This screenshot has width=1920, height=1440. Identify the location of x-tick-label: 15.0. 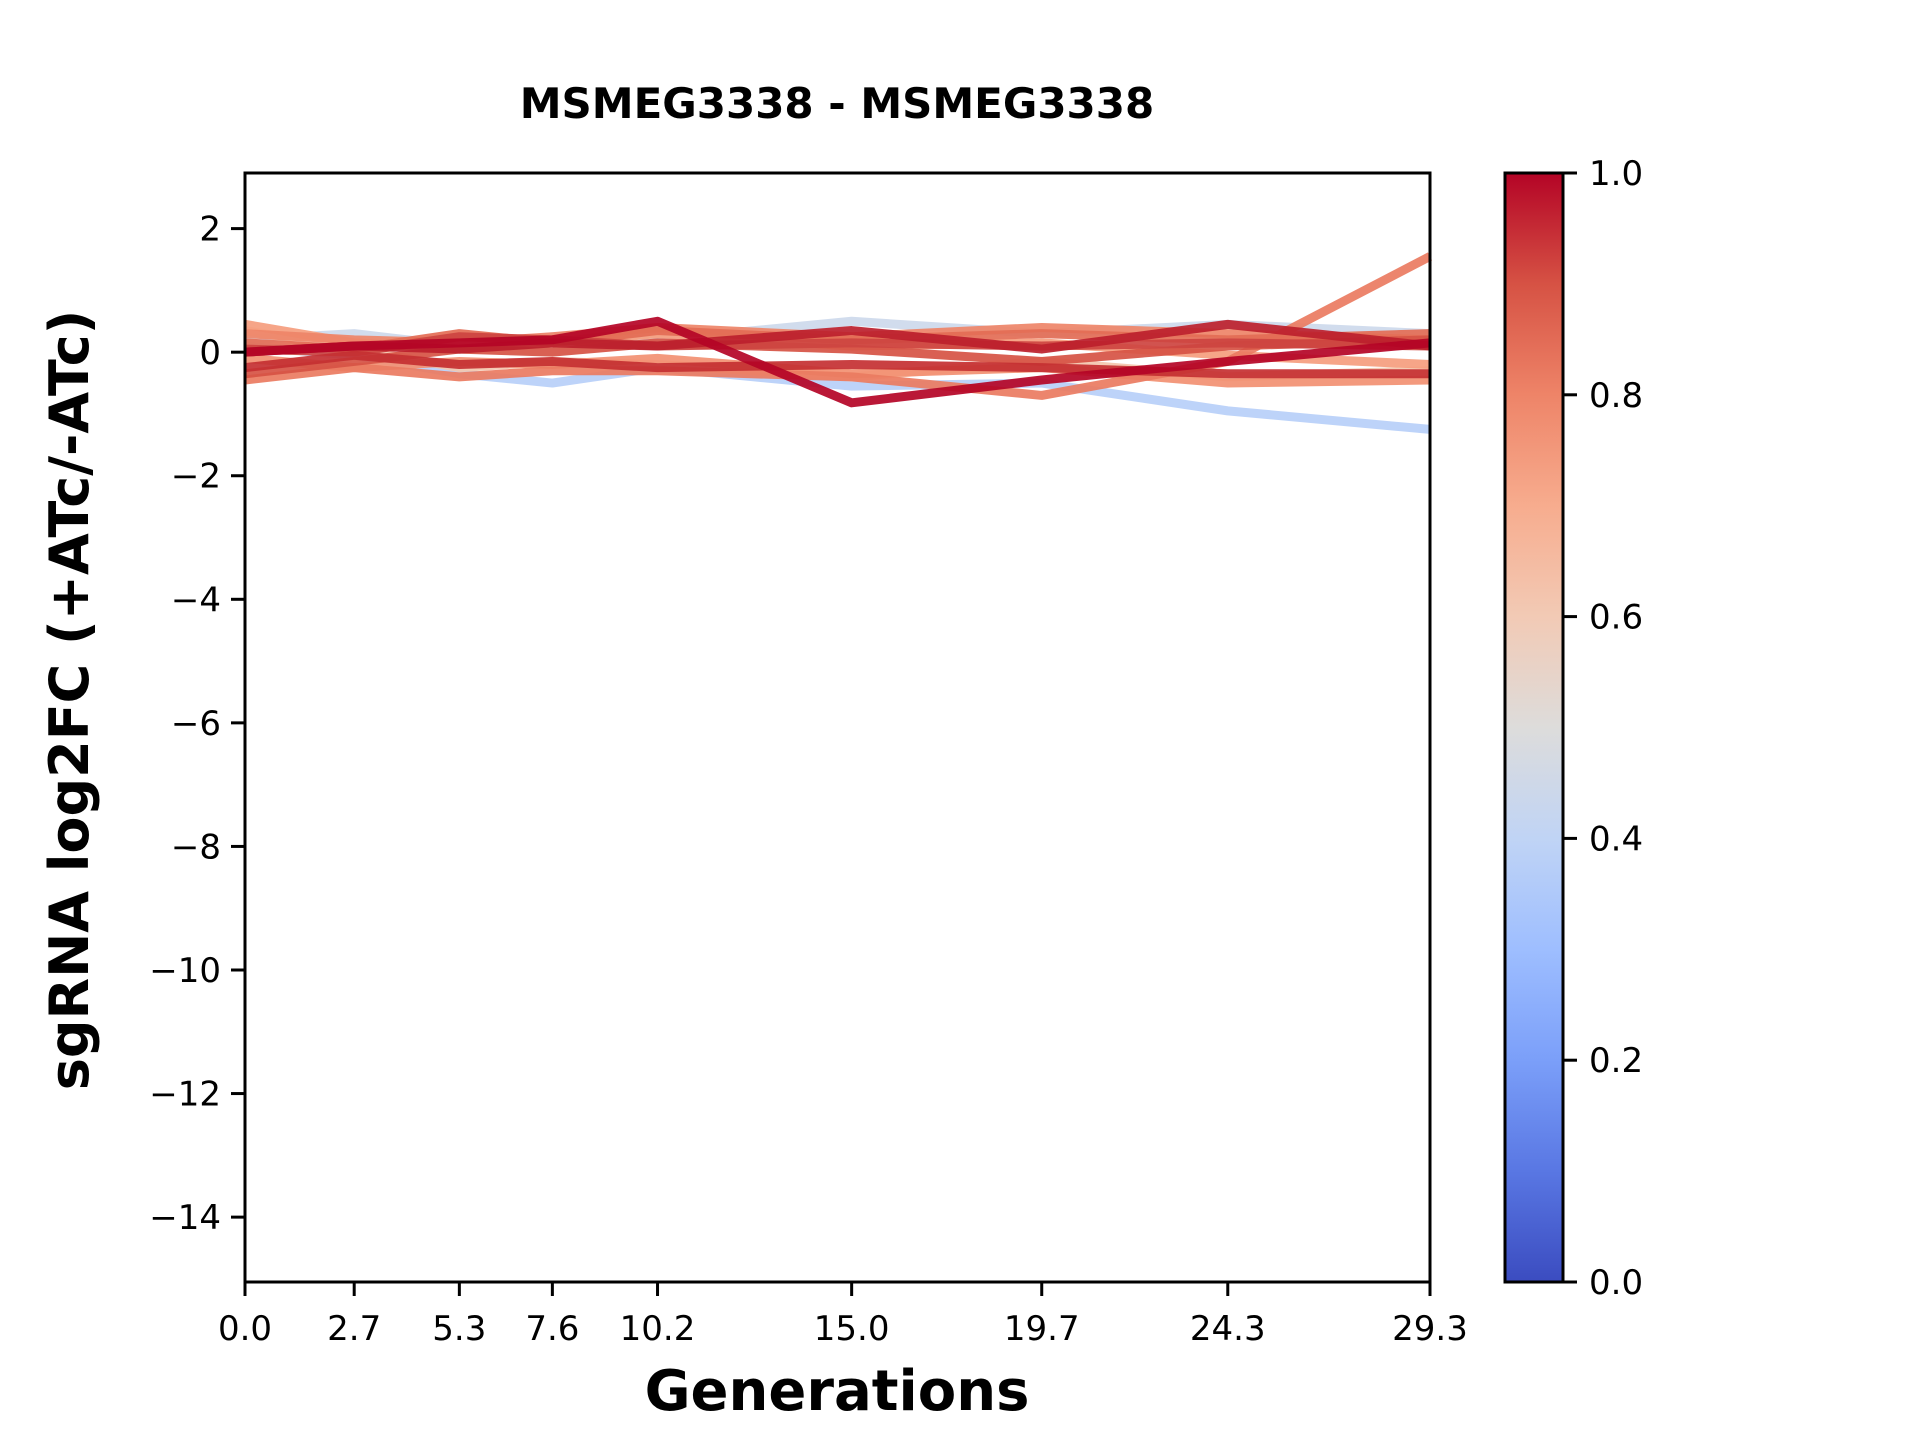
(852, 1329).